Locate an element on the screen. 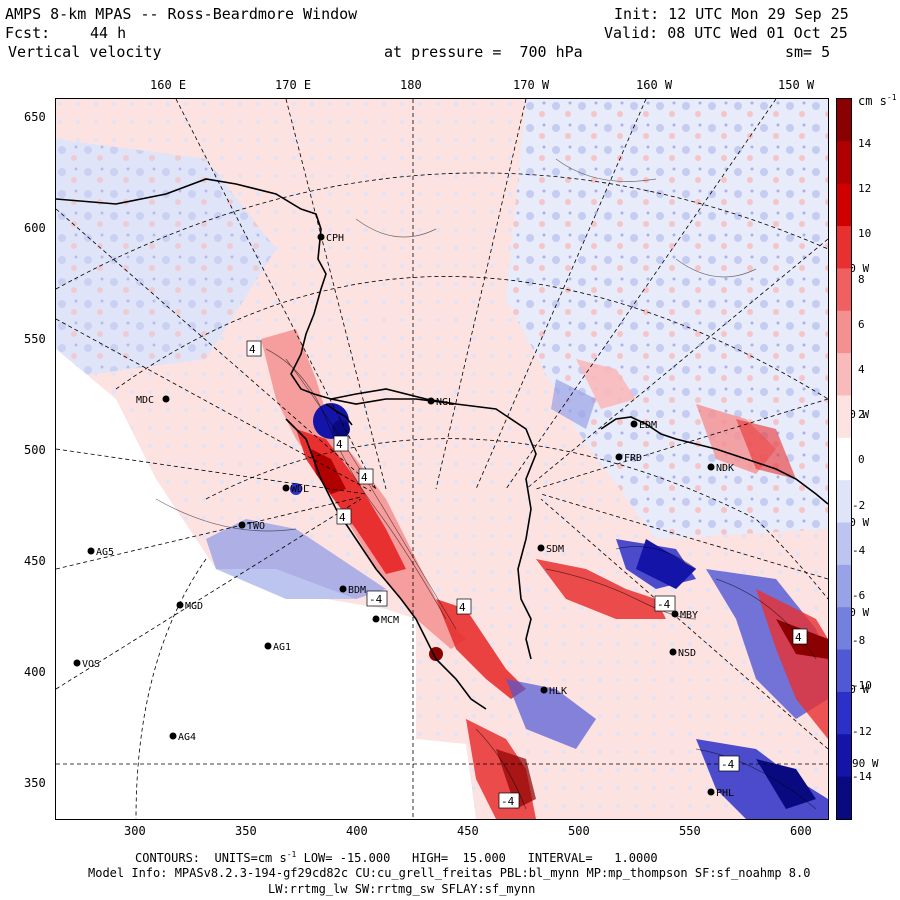  colorbar-label: -8 is located at coordinates (859, 641).